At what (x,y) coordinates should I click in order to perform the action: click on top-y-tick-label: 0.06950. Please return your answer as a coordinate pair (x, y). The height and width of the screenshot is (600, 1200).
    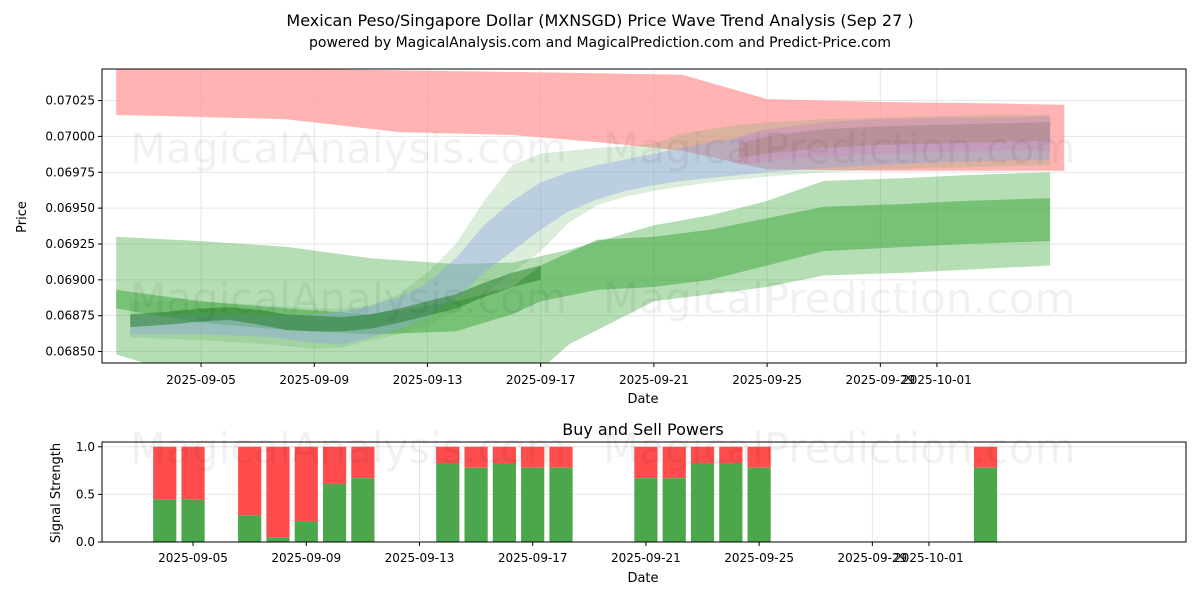
    Looking at the image, I should click on (70, 208).